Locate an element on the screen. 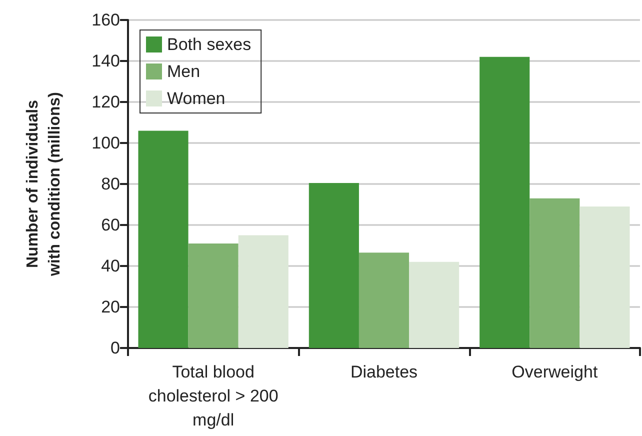 This screenshot has width=642, height=436. x-tick-label: Diabetes is located at coordinates (384, 372).